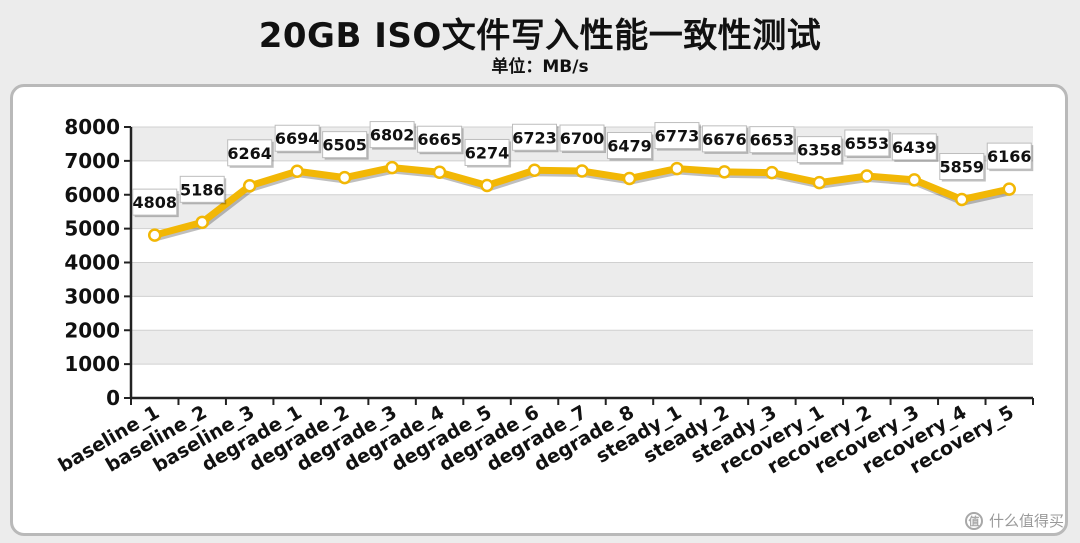  I want to click on y-tick-label: 2000, so click(92, 330).